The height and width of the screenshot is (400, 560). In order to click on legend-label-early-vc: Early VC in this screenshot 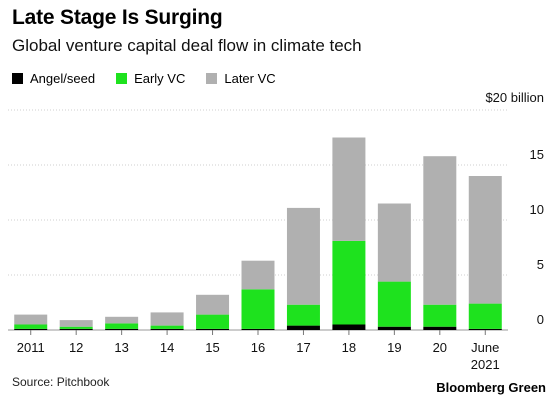, I will do `click(160, 78)`.